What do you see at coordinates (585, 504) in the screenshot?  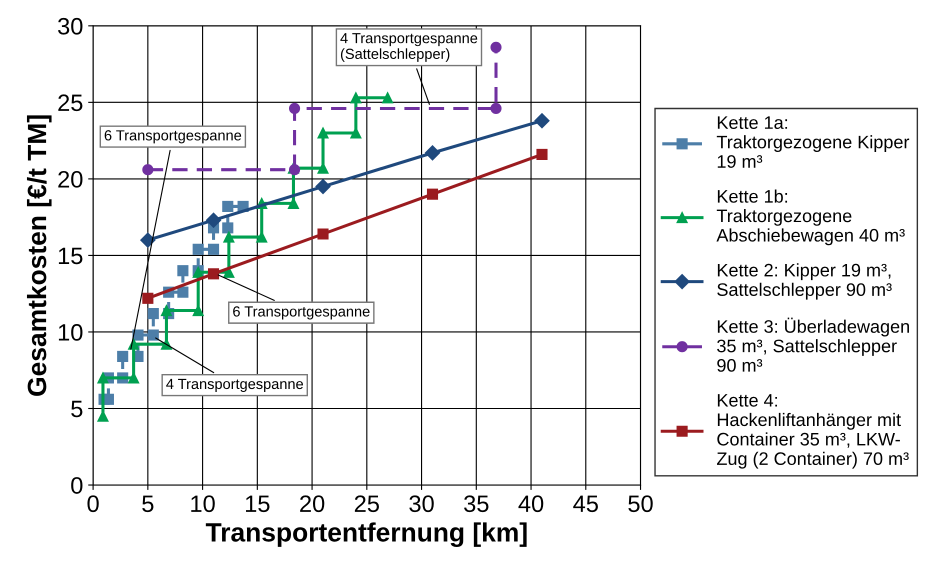 I see `x-tick-label: 45` at bounding box center [585, 504].